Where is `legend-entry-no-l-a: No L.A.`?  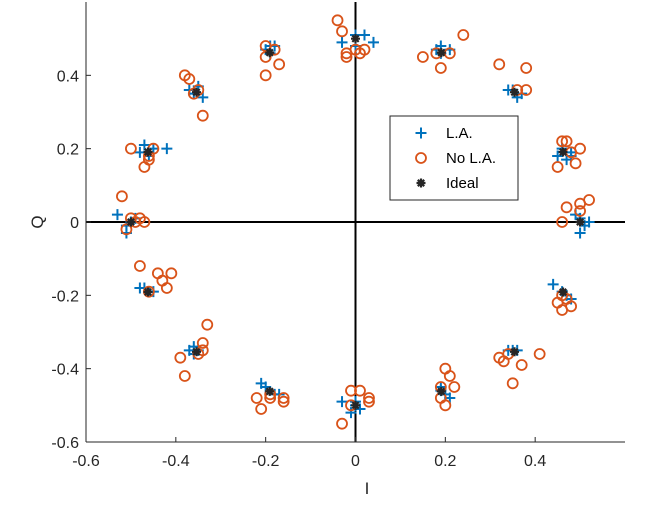 legend-entry-no-l-a: No L.A. is located at coordinates (455, 158).